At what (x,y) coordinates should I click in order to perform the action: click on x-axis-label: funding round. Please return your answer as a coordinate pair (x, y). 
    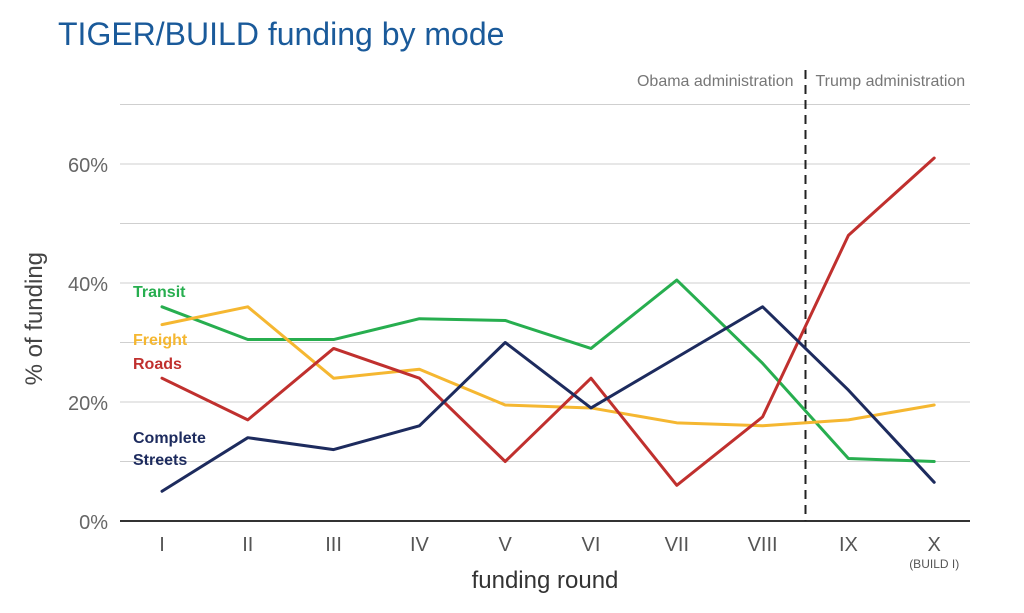
    Looking at the image, I should click on (545, 580).